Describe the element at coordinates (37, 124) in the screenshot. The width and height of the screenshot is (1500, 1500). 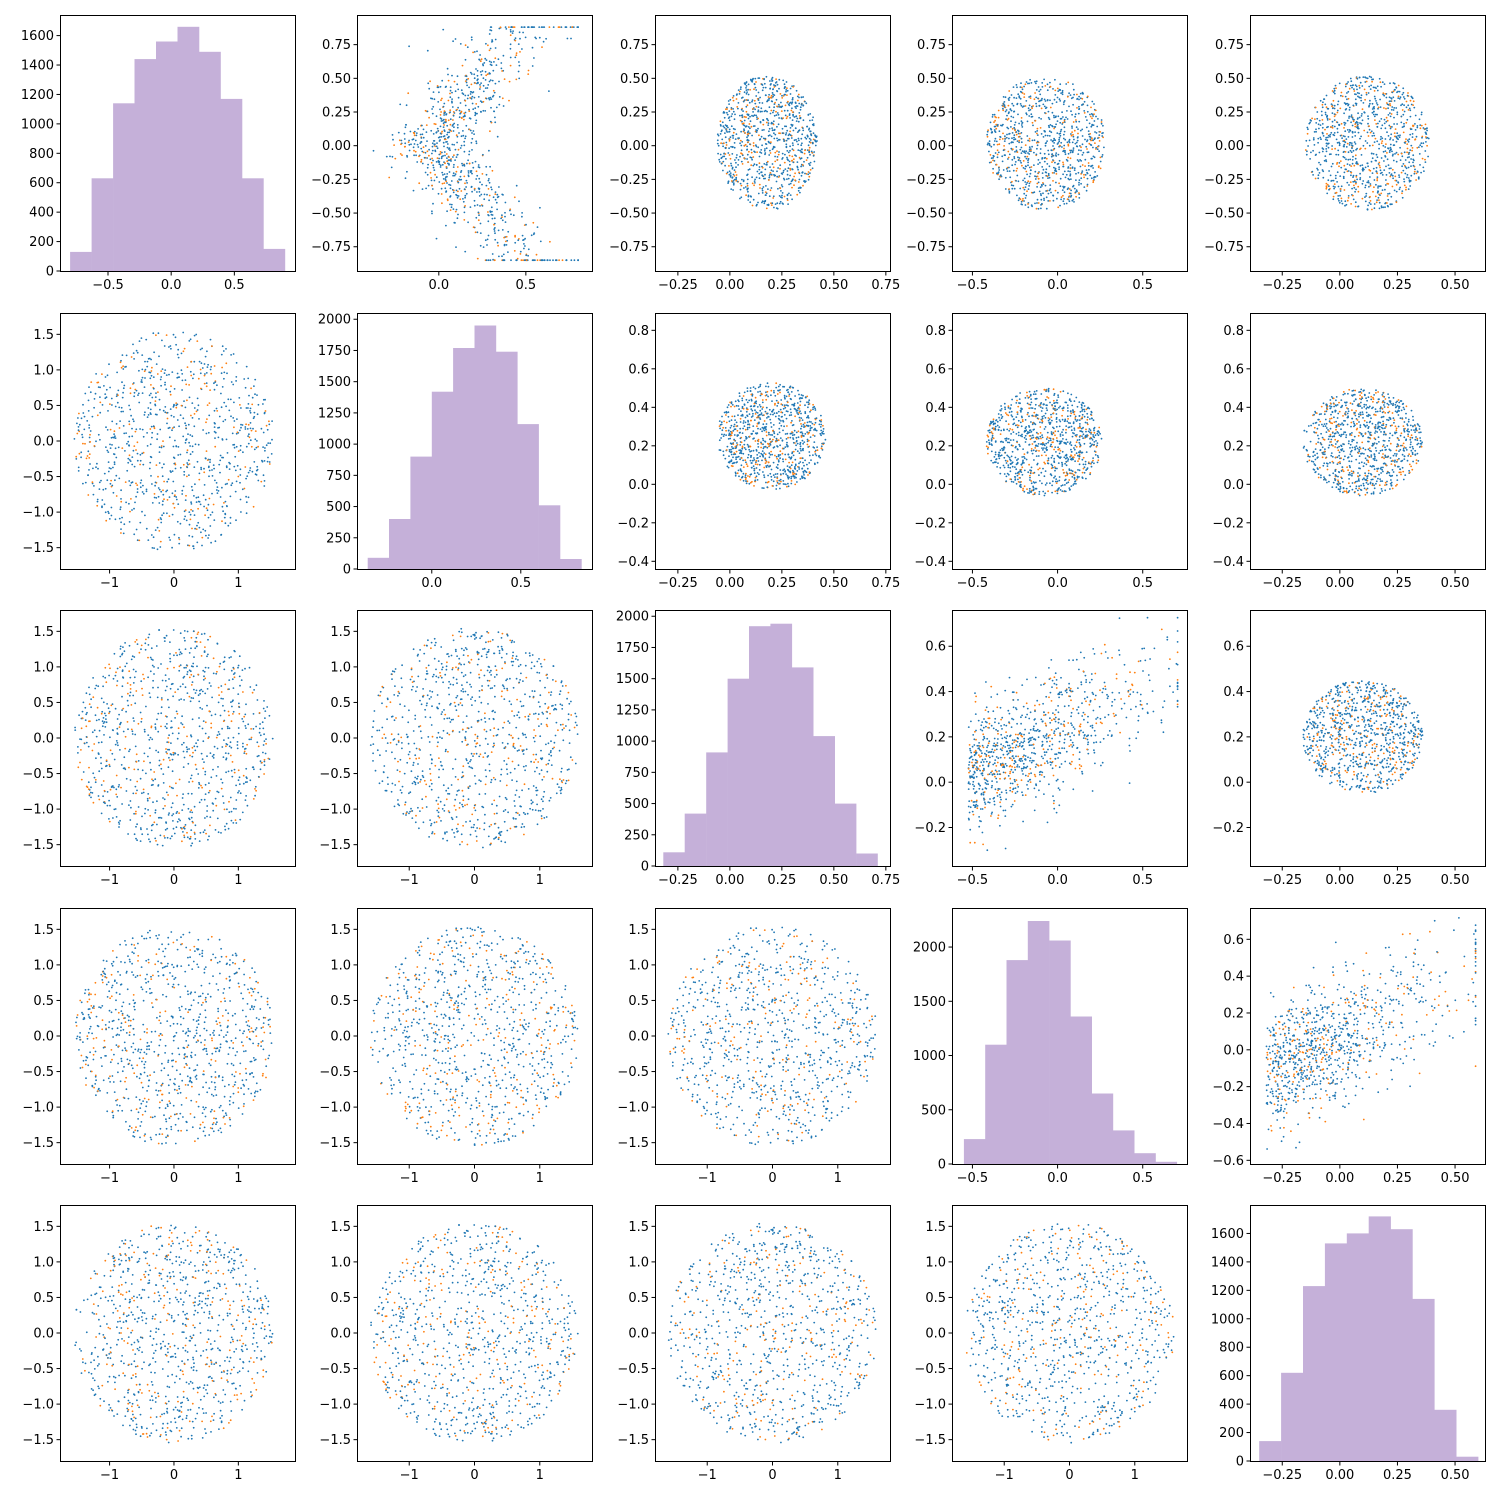
I see `y-tick-label: 1000` at that location.